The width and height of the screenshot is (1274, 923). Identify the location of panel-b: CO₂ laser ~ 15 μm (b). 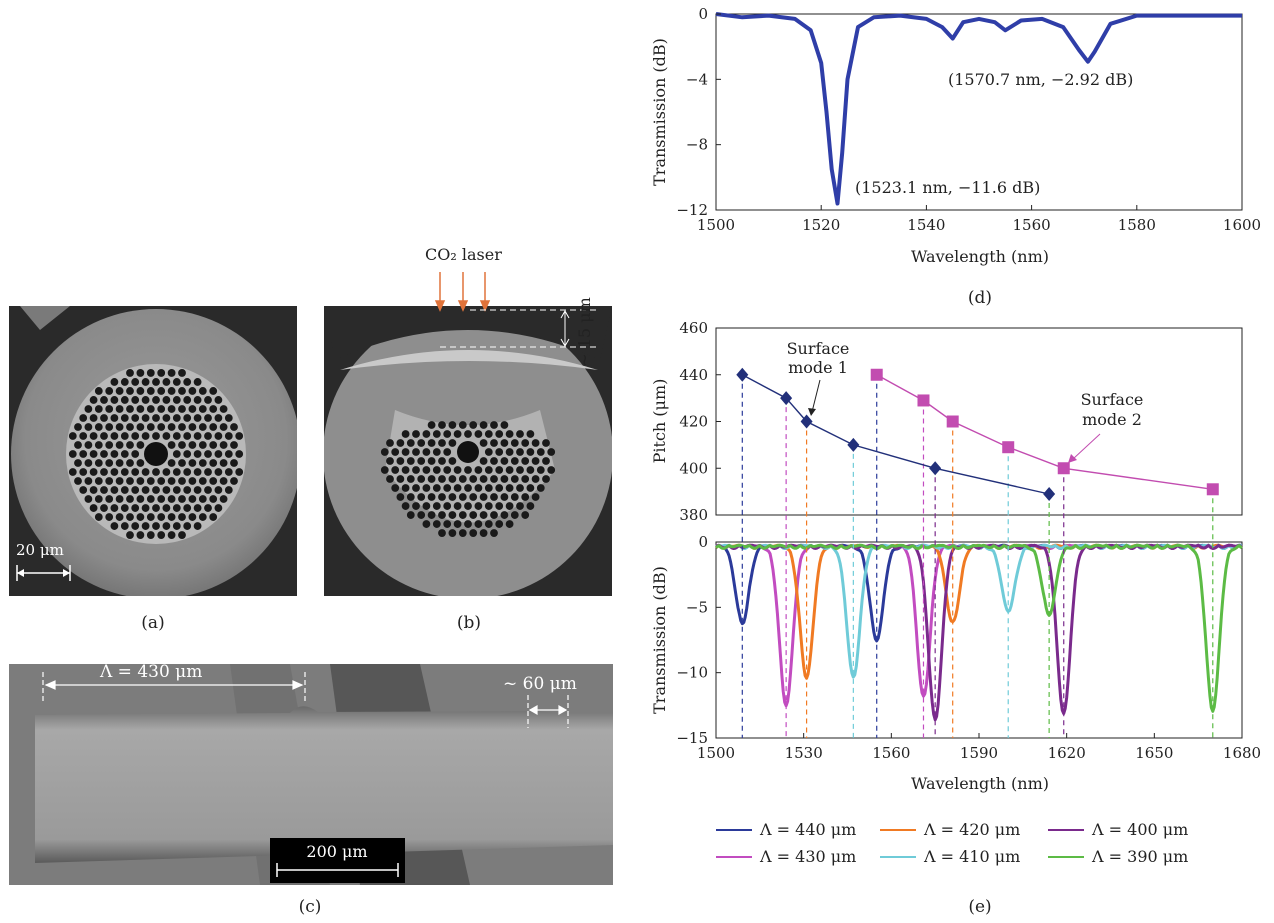
(468, 439).